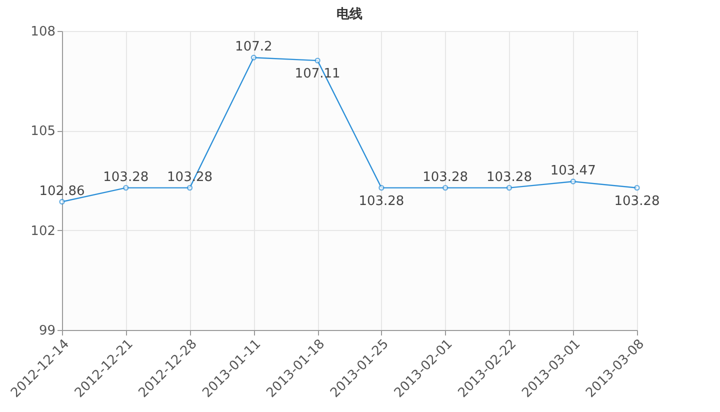 The image size is (720, 412). I want to click on y-tick-label: 99, so click(47, 331).